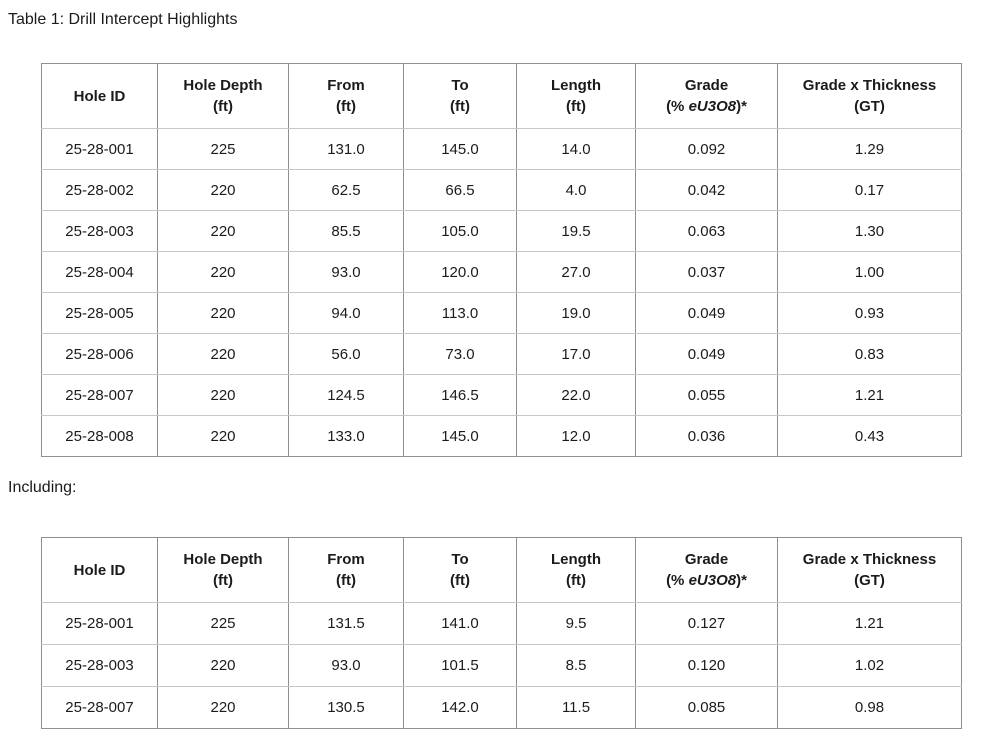 This screenshot has width=1000, height=743. What do you see at coordinates (869, 665) in the screenshot?
I see `cell-gt: 1.02` at bounding box center [869, 665].